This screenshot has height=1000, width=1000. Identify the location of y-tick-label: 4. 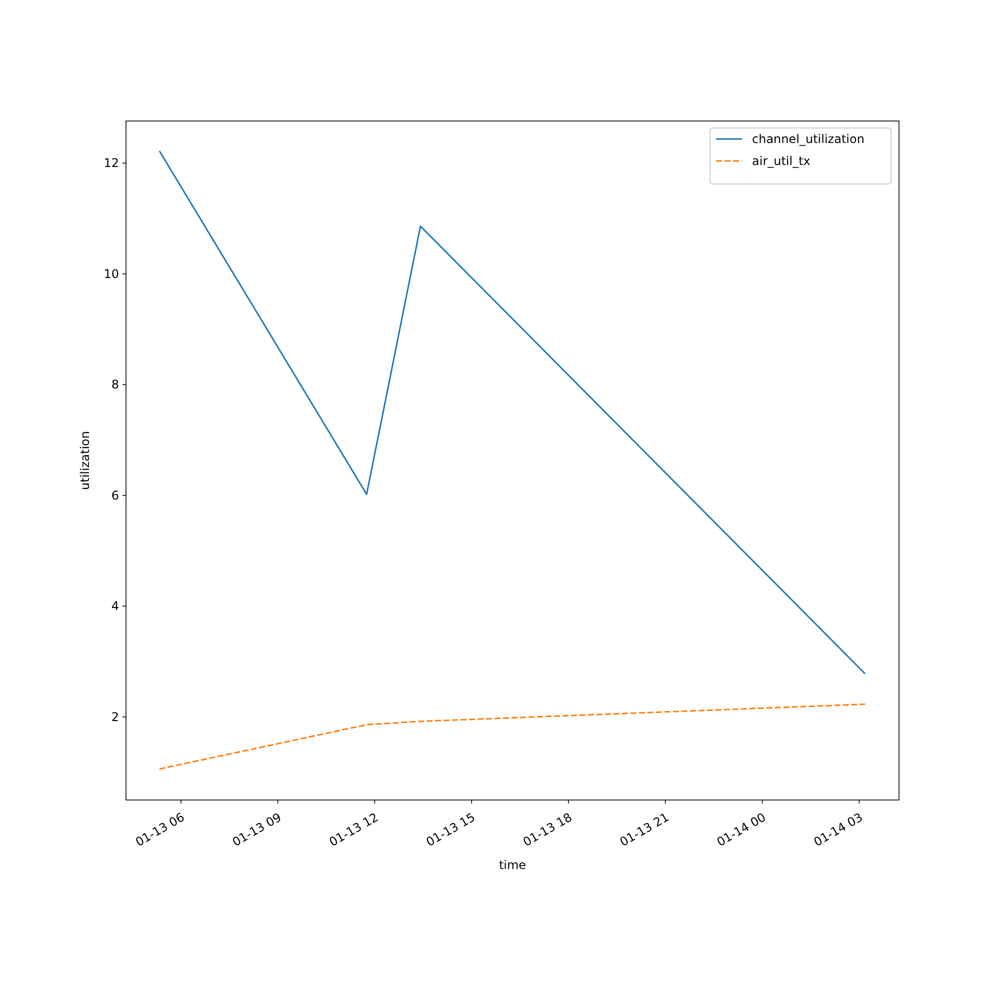
(115, 606).